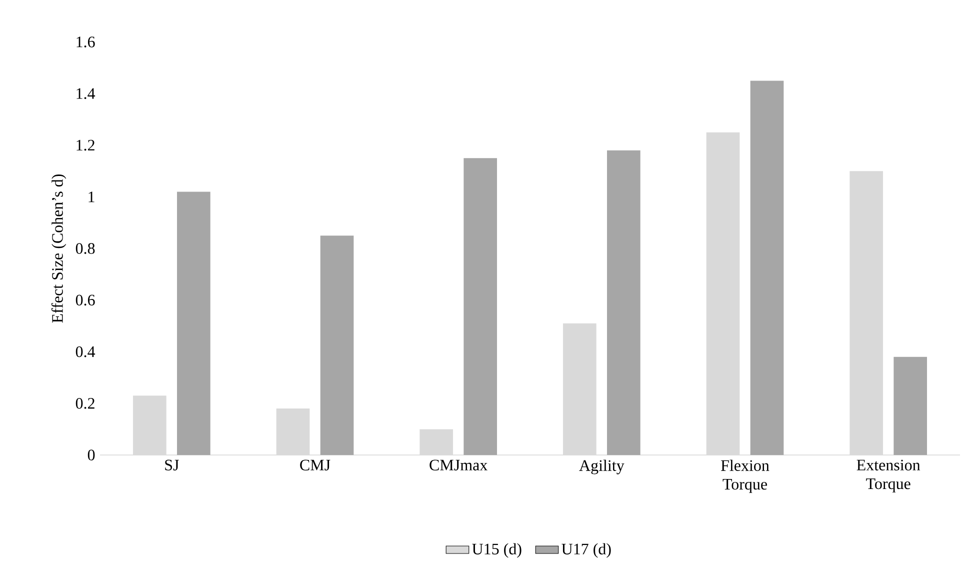 The height and width of the screenshot is (576, 971). What do you see at coordinates (888, 476) in the screenshot?
I see `x-tick-label: Extension Torque` at bounding box center [888, 476].